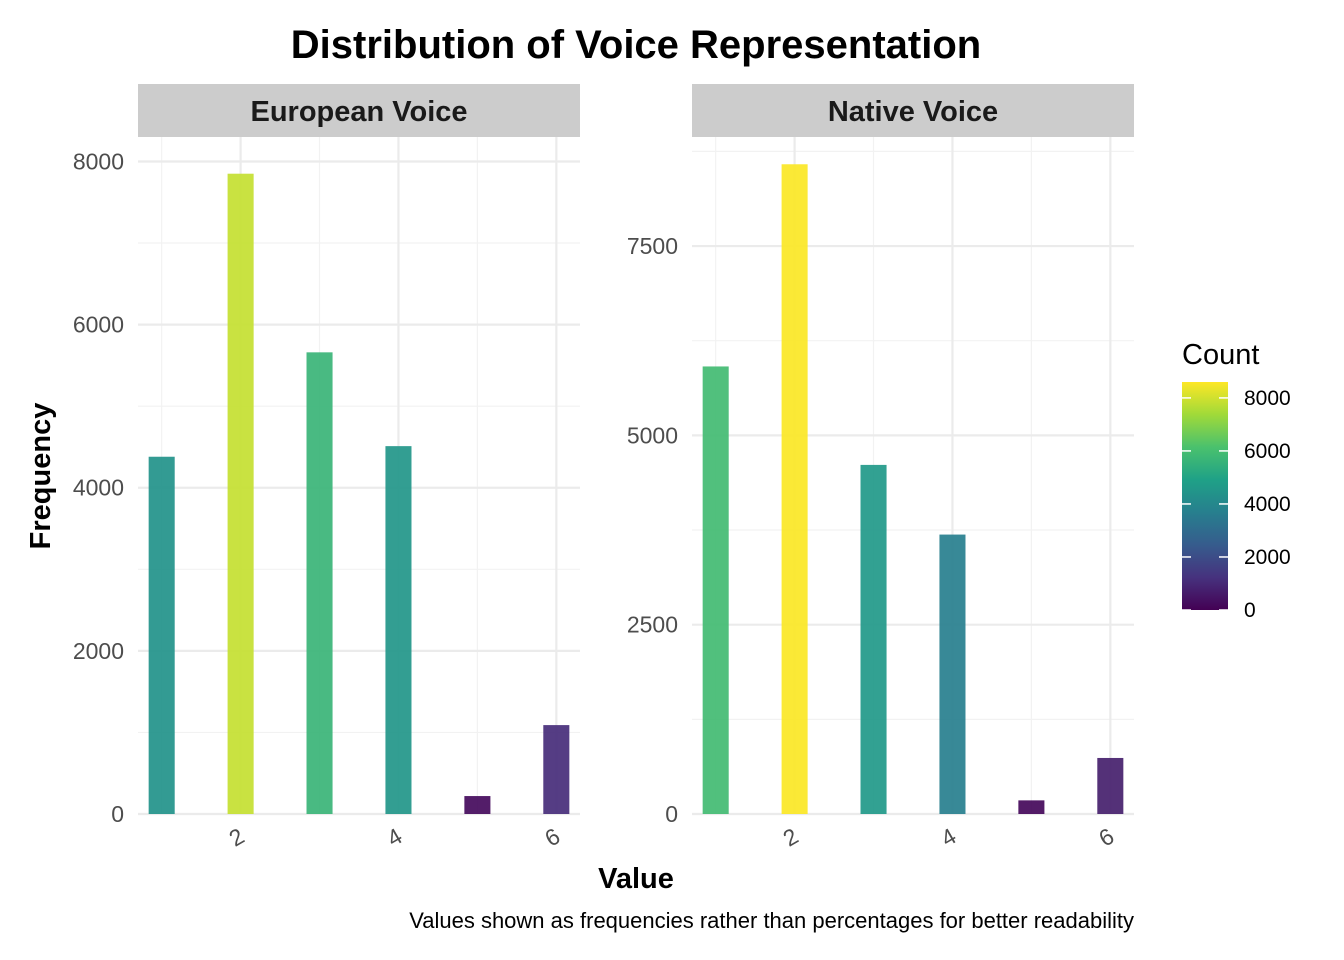 The width and height of the screenshot is (1344, 960). What do you see at coordinates (1236, 504) in the screenshot?
I see `legend-ticks: 0 2000 4000 6000 8000` at bounding box center [1236, 504].